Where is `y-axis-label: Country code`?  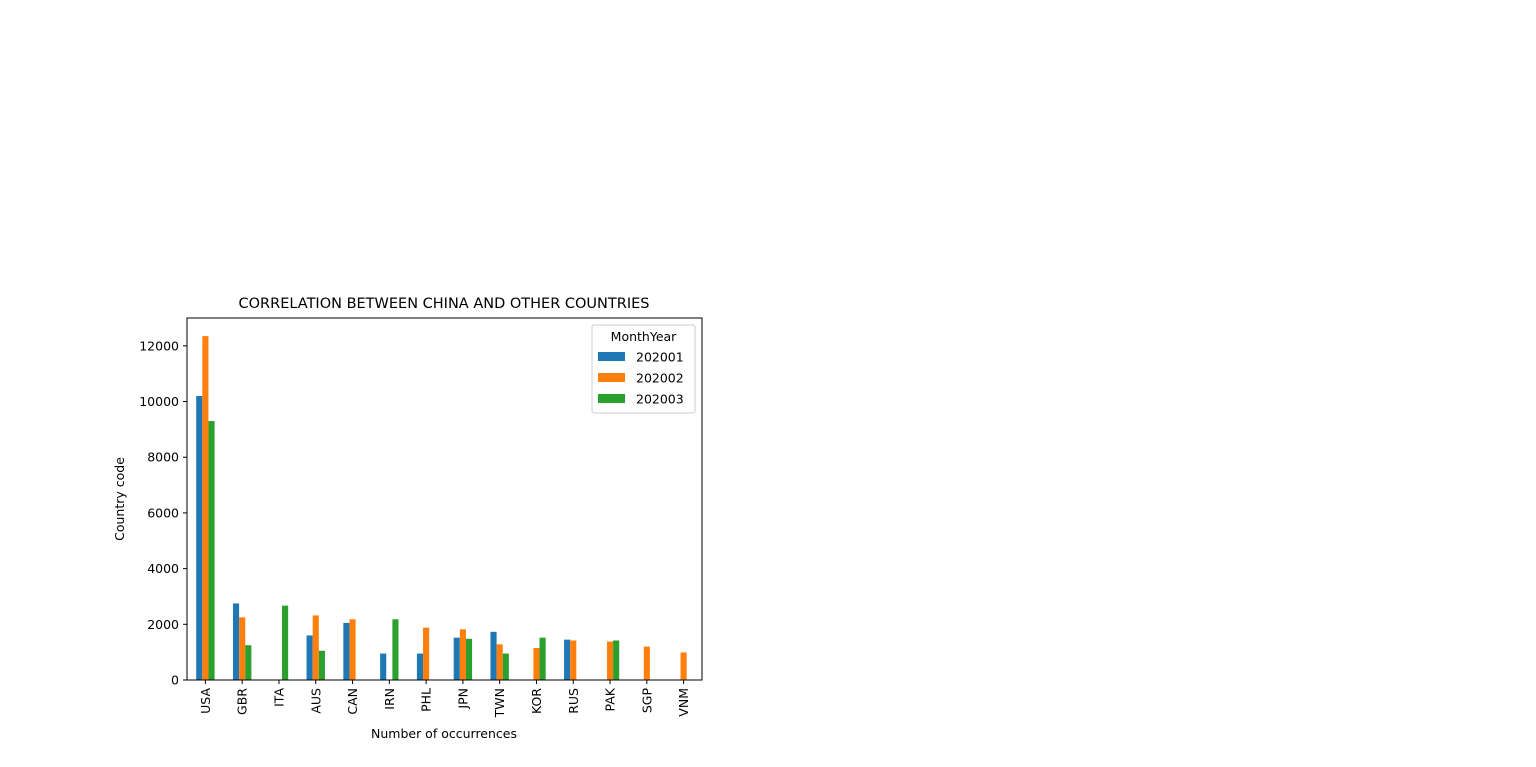
y-axis-label: Country code is located at coordinates (119, 499).